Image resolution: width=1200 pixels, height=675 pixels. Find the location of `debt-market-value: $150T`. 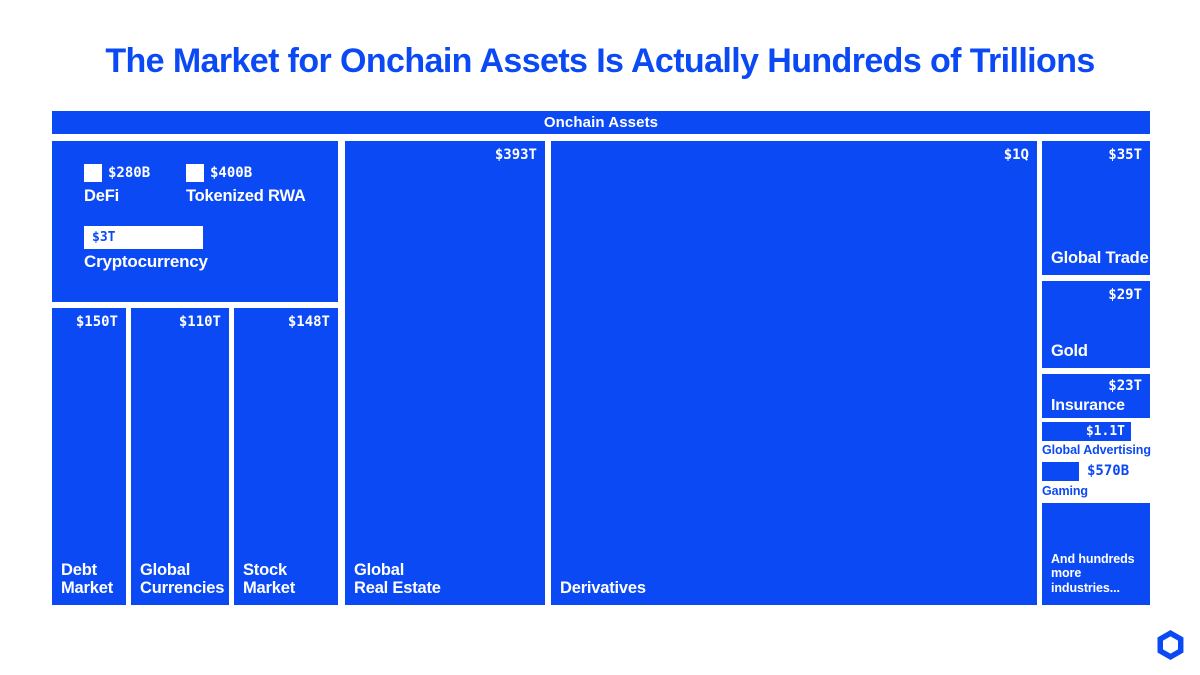

debt-market-value: $150T is located at coordinates (96, 322).